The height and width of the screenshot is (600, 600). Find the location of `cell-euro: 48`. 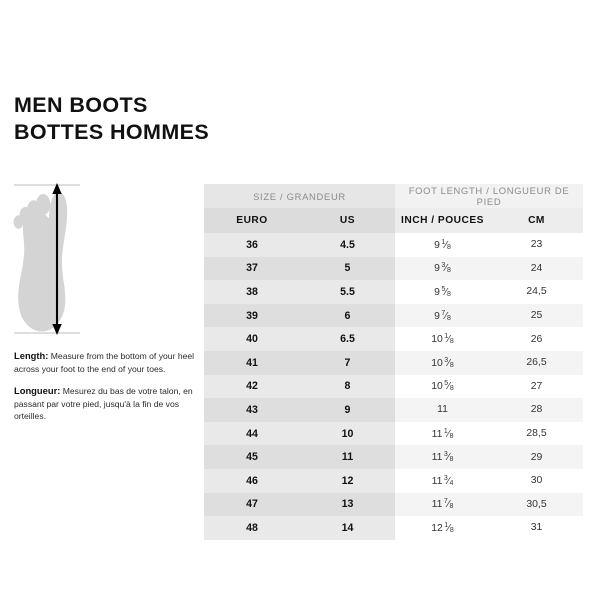

cell-euro: 48 is located at coordinates (252, 528).